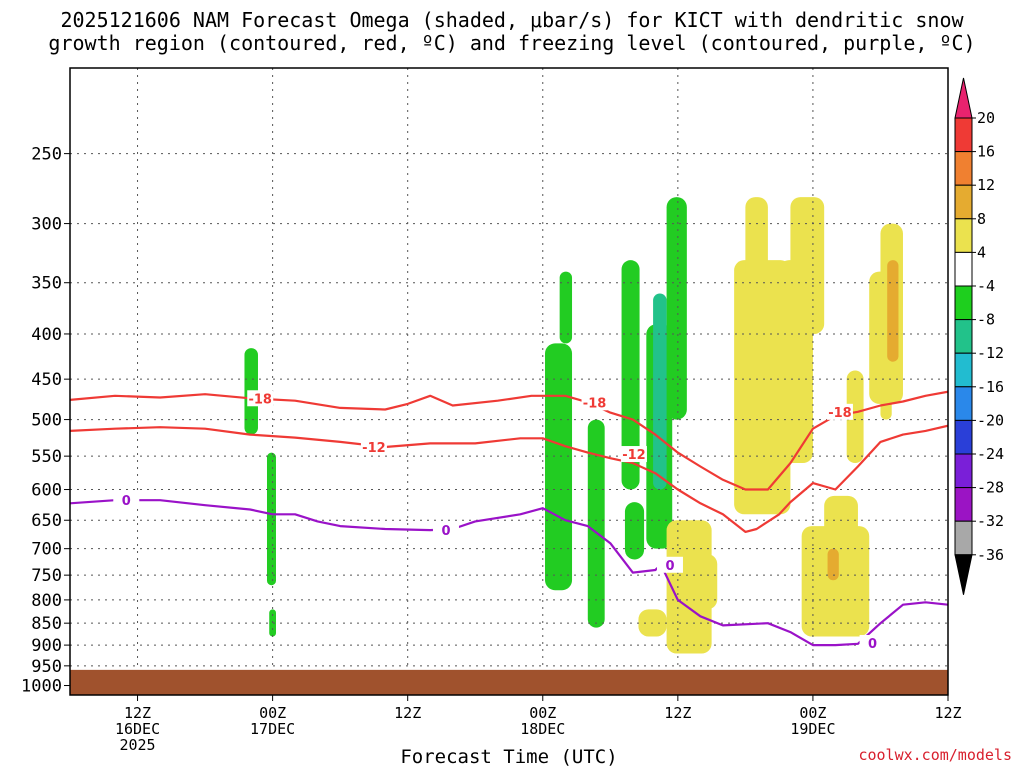 The height and width of the screenshot is (768, 1024). I want to click on y-tick-label: 400, so click(46, 335).